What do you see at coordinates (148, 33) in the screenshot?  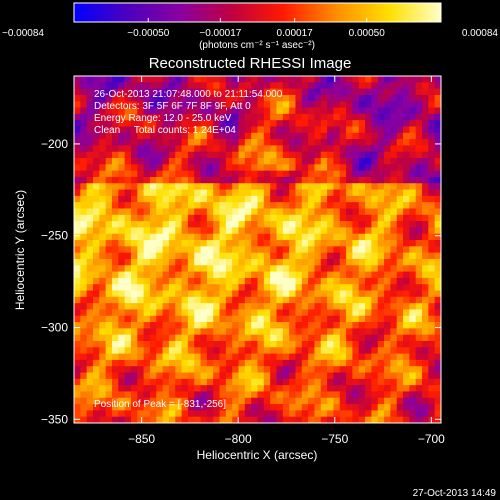 I see `colorbar-tick-label: −0.00050` at bounding box center [148, 33].